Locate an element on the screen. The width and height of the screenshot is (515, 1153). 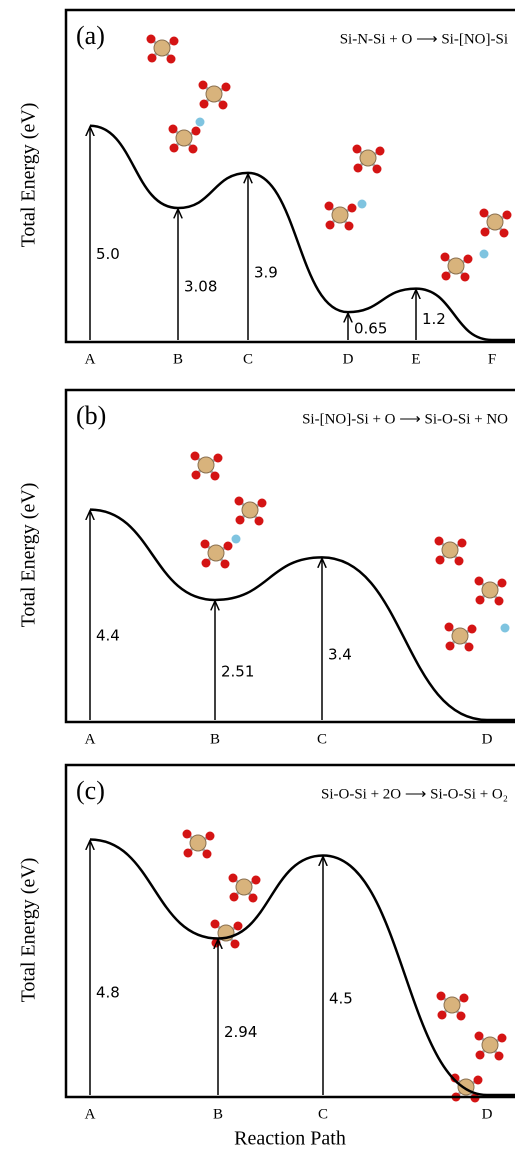
panel-label: (a) is located at coordinates (90, 35).